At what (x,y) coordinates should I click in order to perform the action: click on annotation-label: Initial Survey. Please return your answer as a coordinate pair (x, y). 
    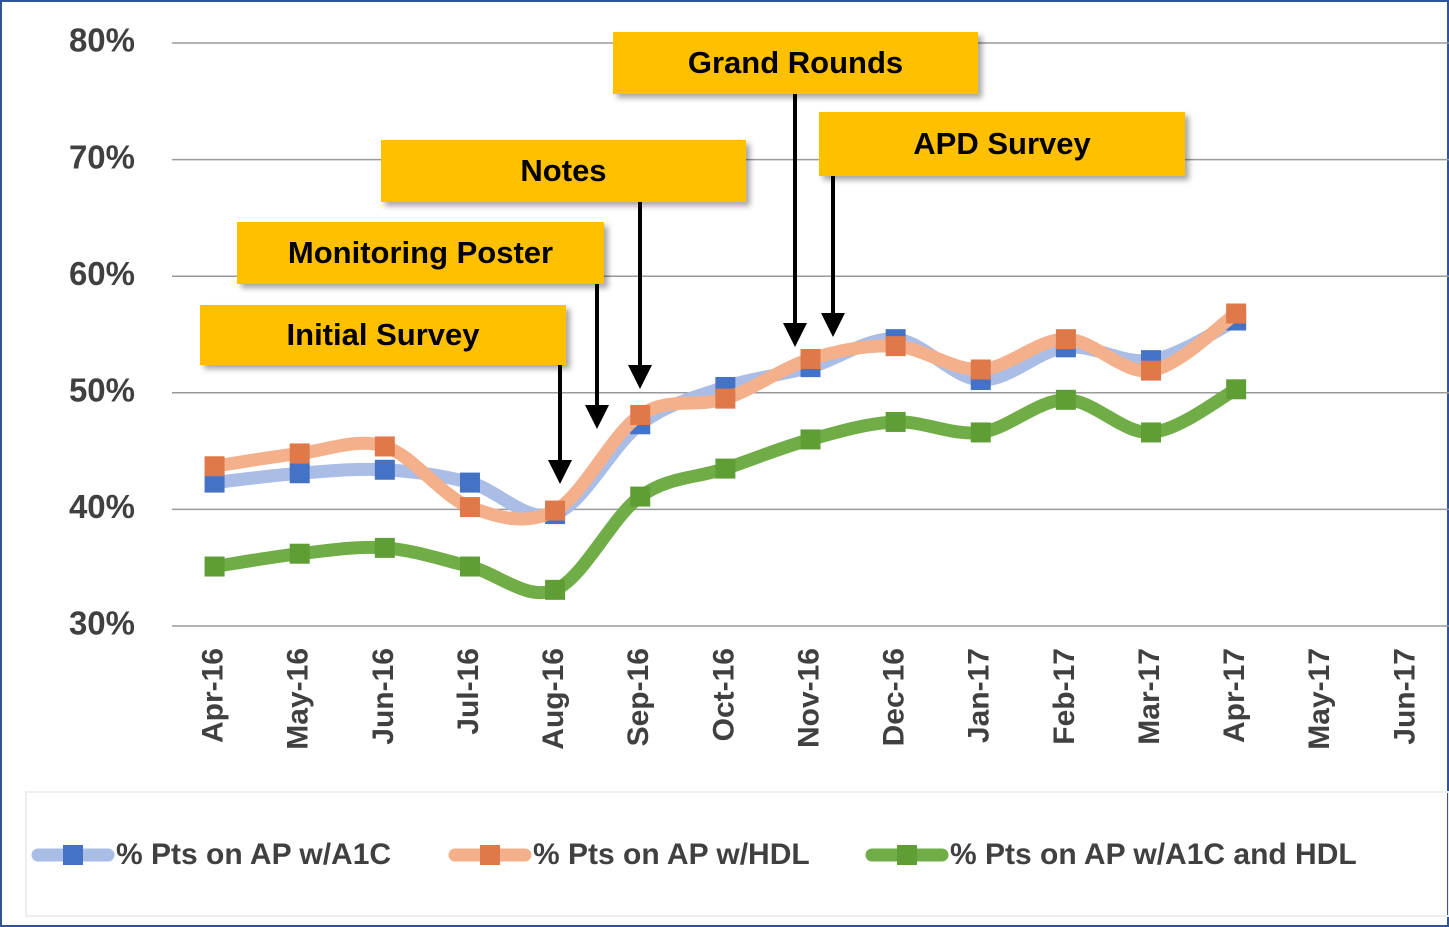
    Looking at the image, I should click on (384, 334).